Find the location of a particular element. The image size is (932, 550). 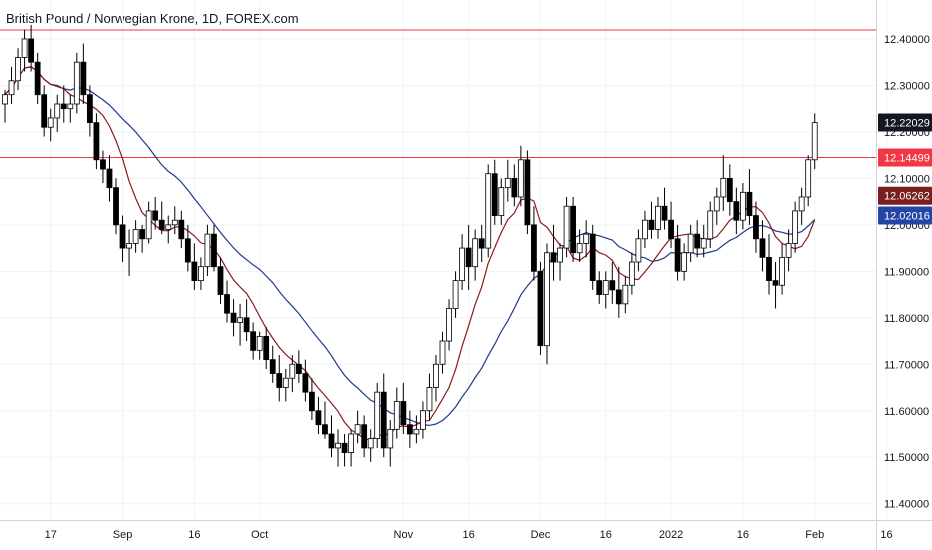

y-tick-label: 11.60000 is located at coordinates (906, 412).